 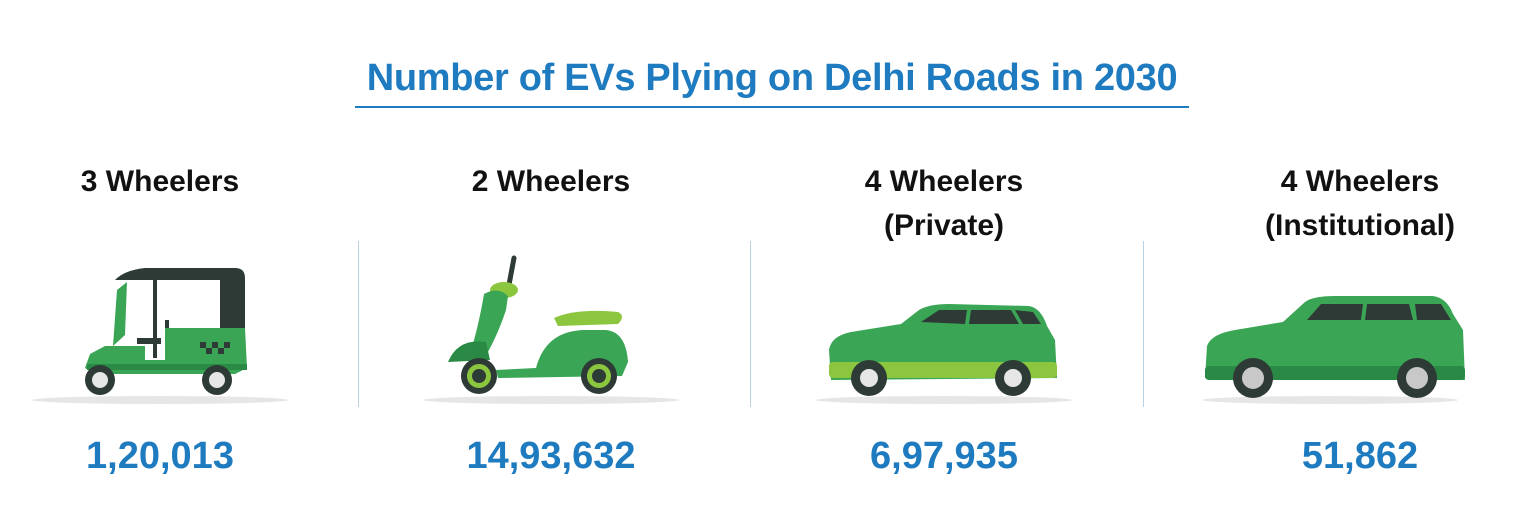 What do you see at coordinates (160, 456) in the screenshot?
I see `count-value: 1,20,013` at bounding box center [160, 456].